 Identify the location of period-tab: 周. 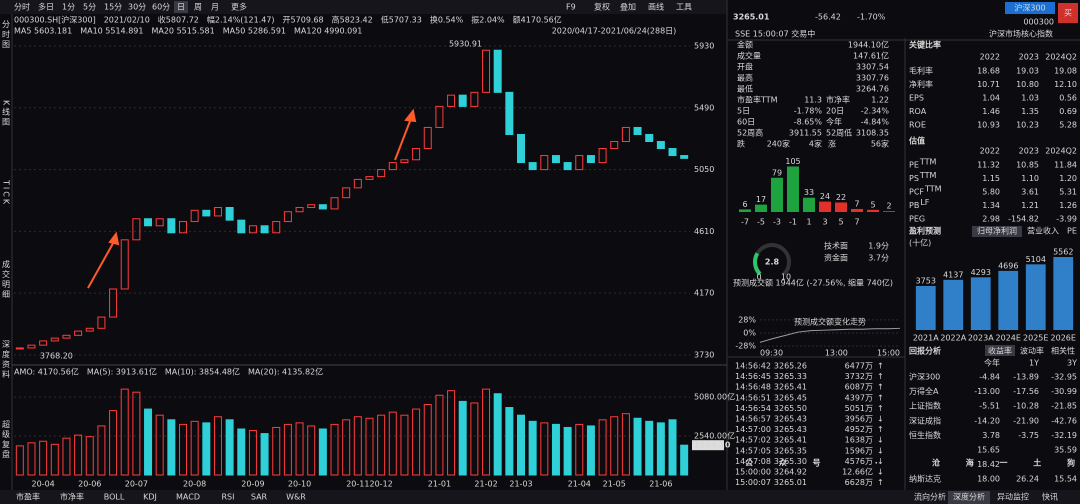
(198, 7).